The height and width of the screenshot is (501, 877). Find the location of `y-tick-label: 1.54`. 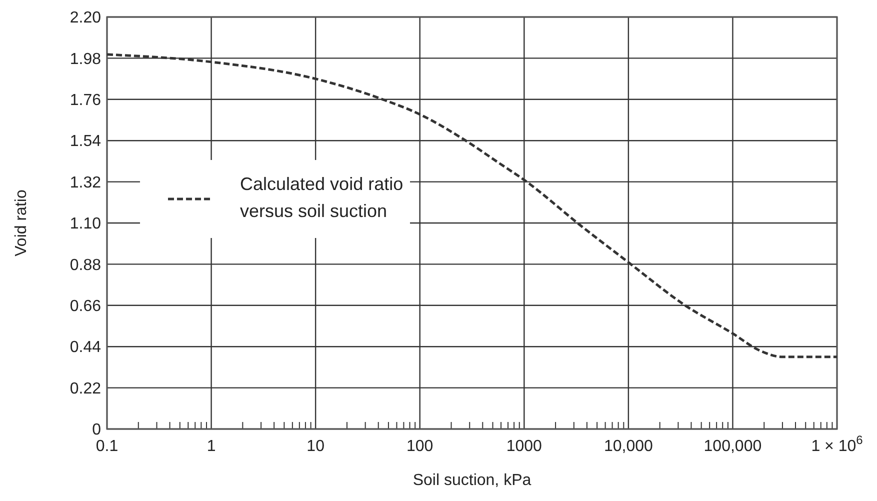

y-tick-label: 1.54 is located at coordinates (86, 141).